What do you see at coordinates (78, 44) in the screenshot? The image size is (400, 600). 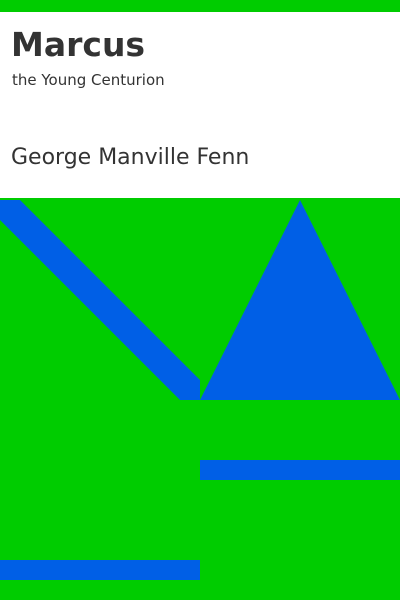 I see `book-title: Marcus` at bounding box center [78, 44].